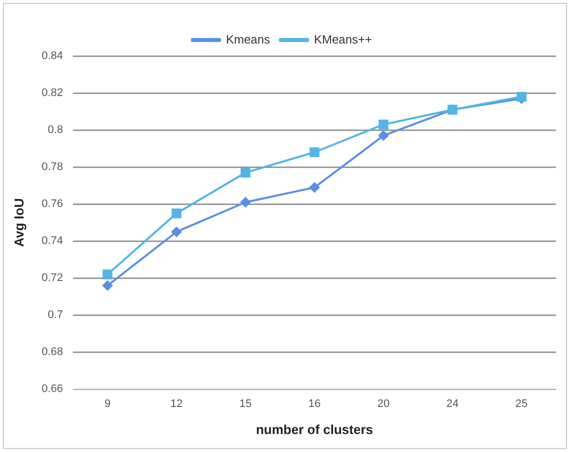 The height and width of the screenshot is (452, 570). Describe the element at coordinates (56, 315) in the screenshot. I see `y-tick-label: 0.7` at that location.